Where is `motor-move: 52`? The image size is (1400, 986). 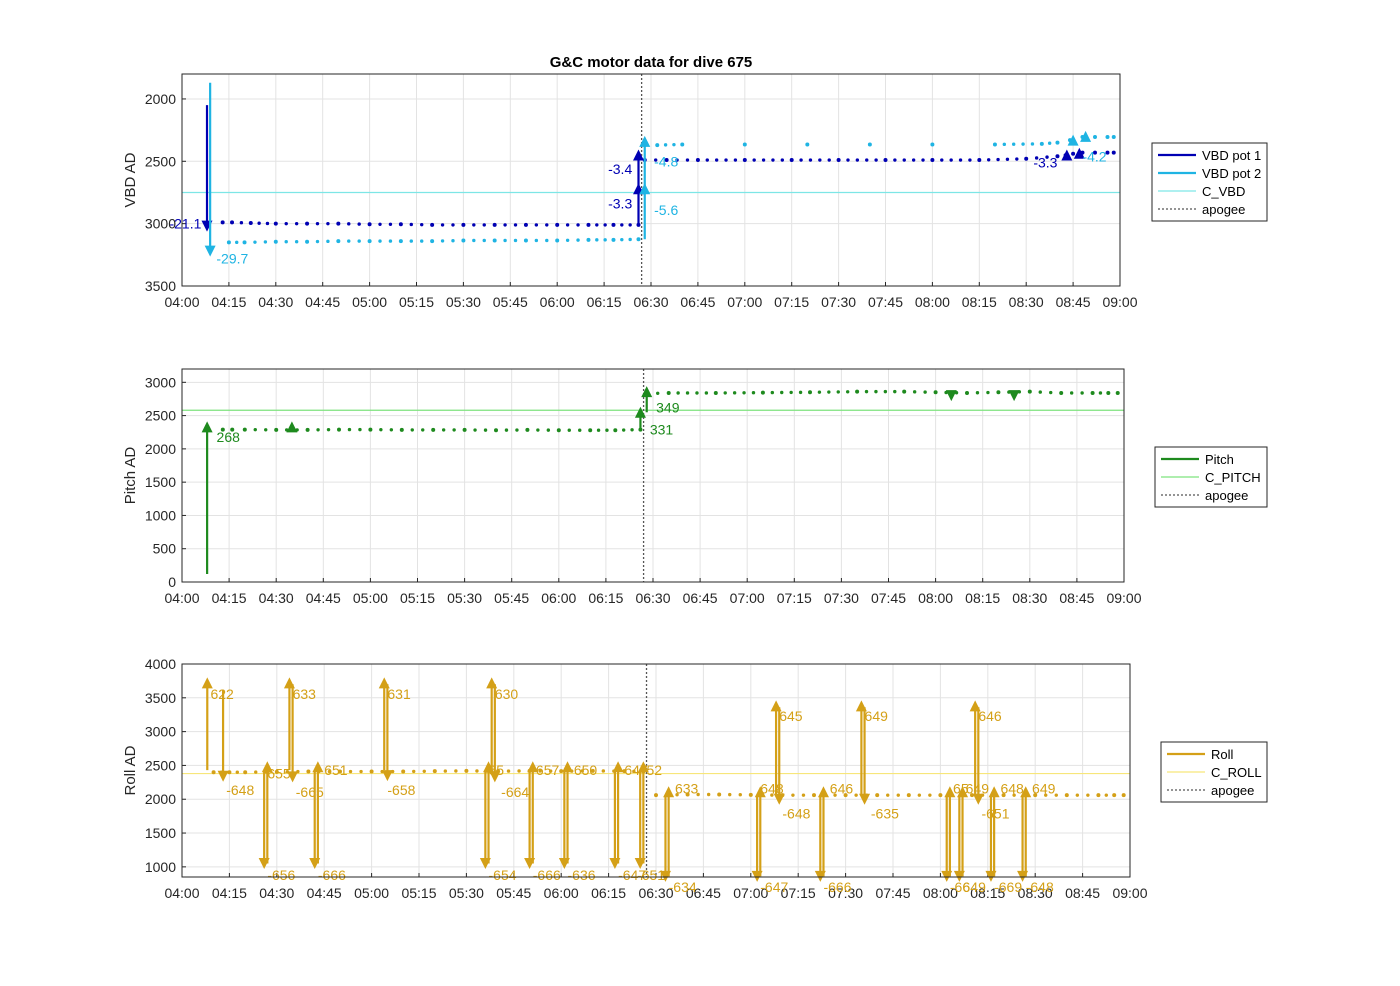 motor-move: 52 is located at coordinates (649, 812).